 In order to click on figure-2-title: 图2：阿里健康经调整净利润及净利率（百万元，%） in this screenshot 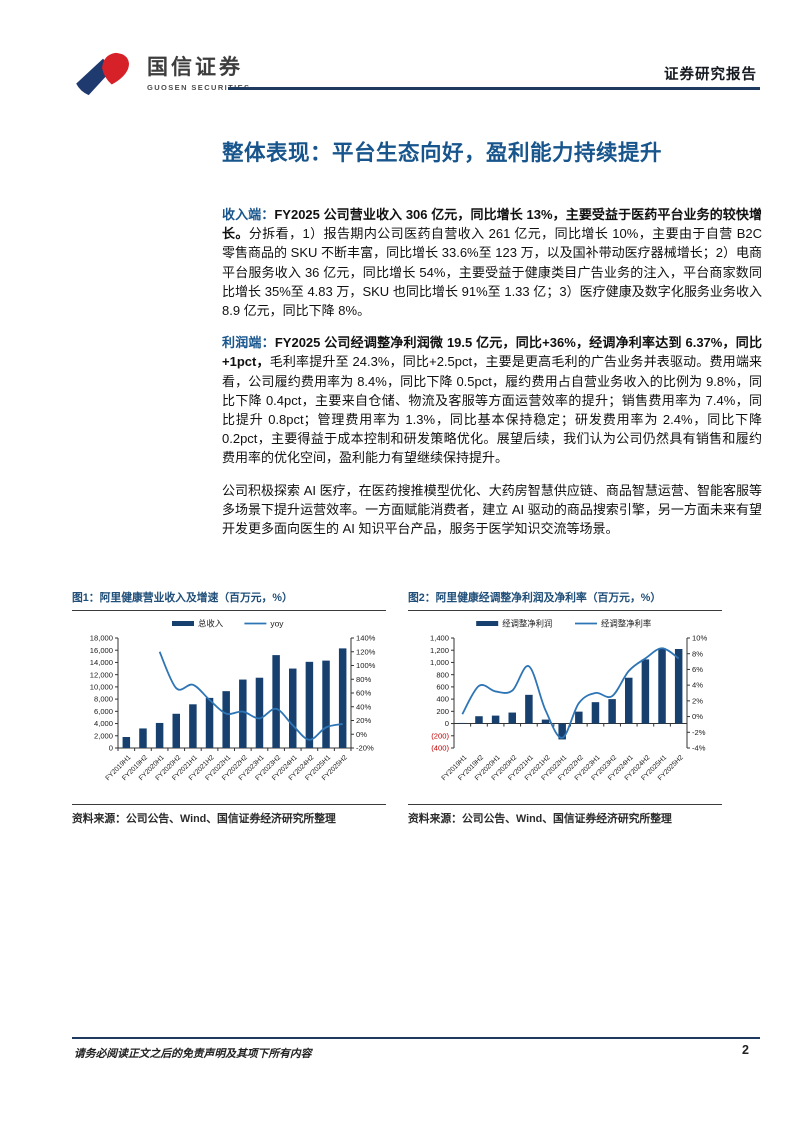, I will do `click(565, 602)`.